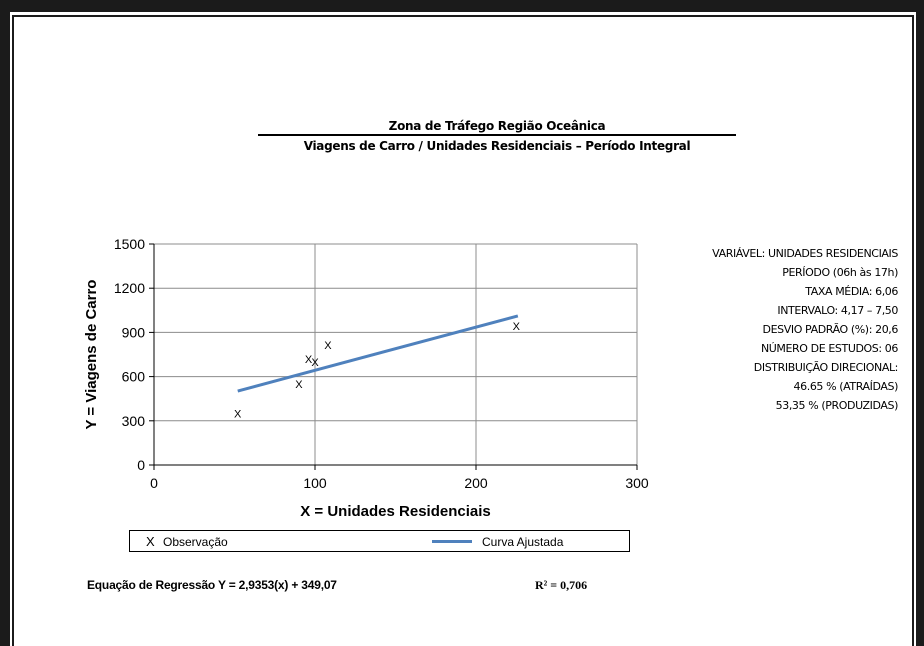 The width and height of the screenshot is (924, 646). I want to click on fit-line-swatch-icon, so click(452, 541).